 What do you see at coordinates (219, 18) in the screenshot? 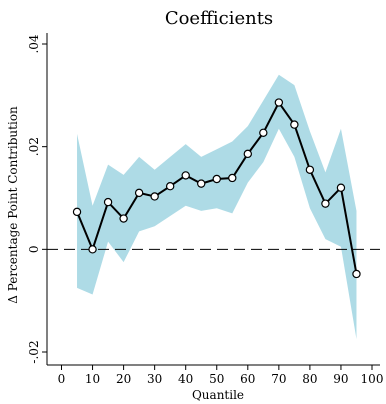
I see `chart-title: Coefficients` at bounding box center [219, 18].